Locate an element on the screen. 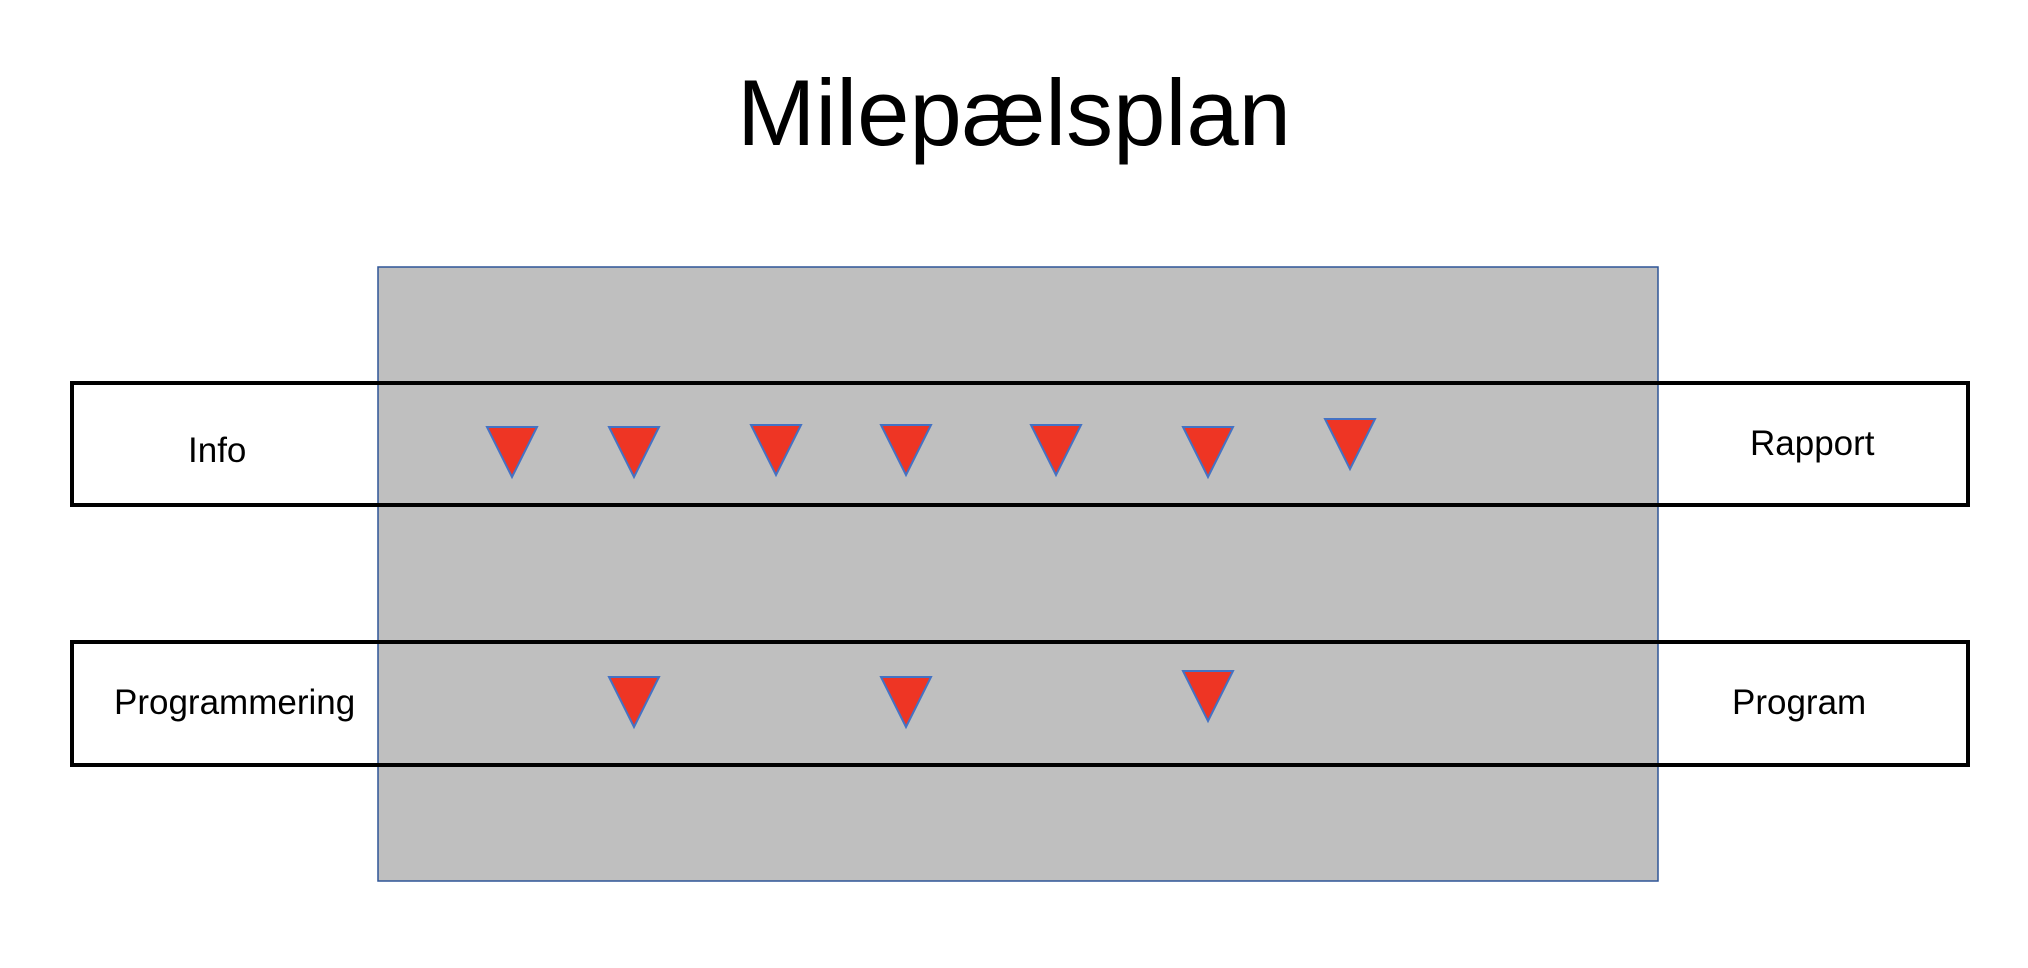  lane-info: Info Rapport is located at coordinates (1020, 444).